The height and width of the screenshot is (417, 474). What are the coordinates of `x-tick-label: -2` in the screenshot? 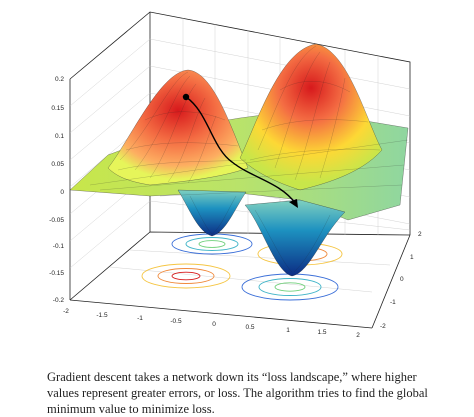 It's located at (66, 311).